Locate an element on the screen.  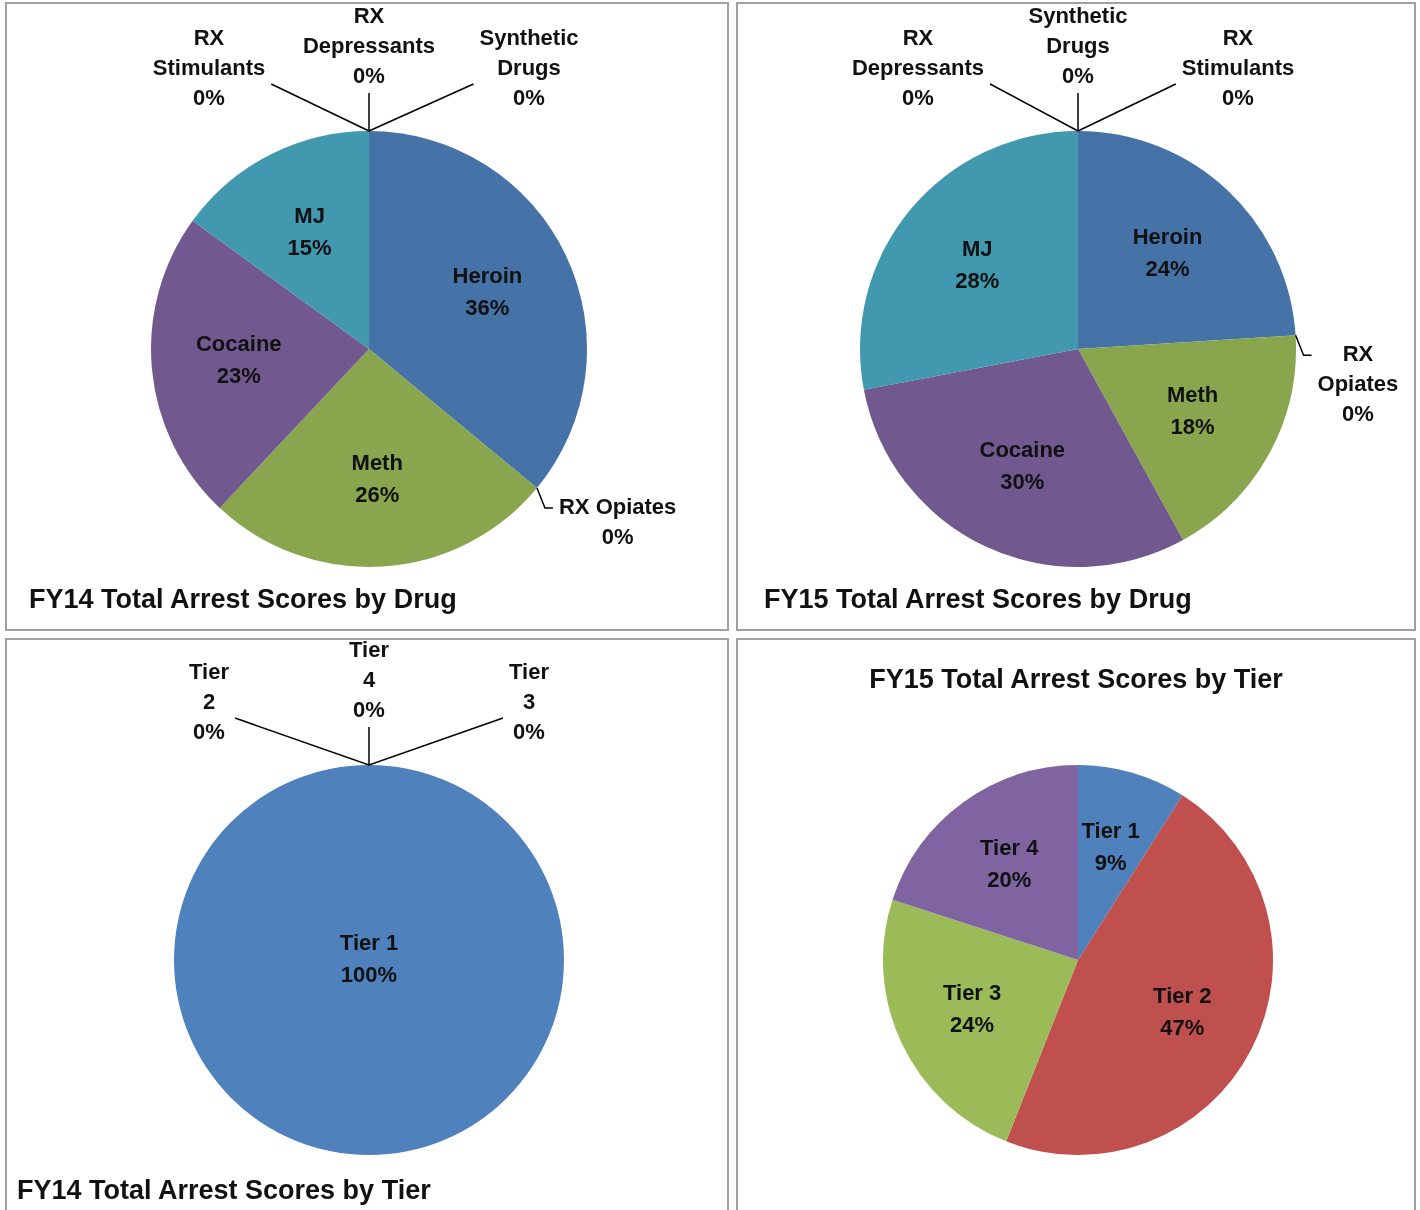
text: FY14 Total Arrest Scores by Drug is located at coordinates (243, 599).